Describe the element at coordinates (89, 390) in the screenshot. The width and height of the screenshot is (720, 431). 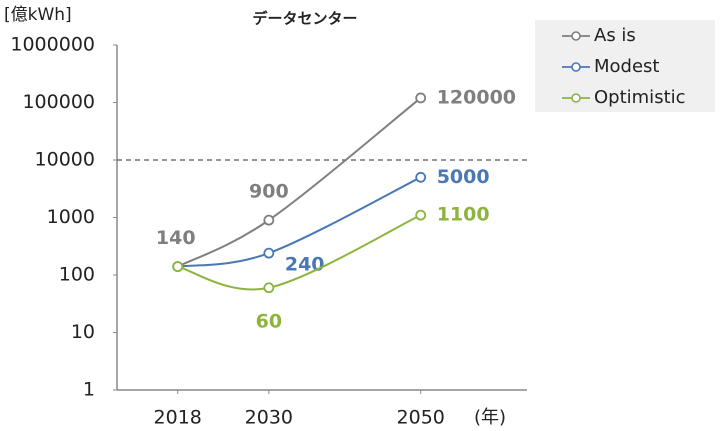
I see `y-tick-label: 1` at that location.